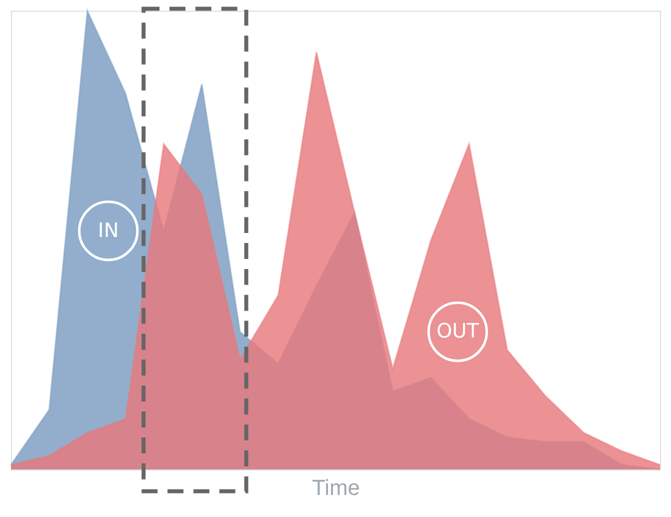  What do you see at coordinates (108, 230) in the screenshot?
I see `series-label: IN` at bounding box center [108, 230].